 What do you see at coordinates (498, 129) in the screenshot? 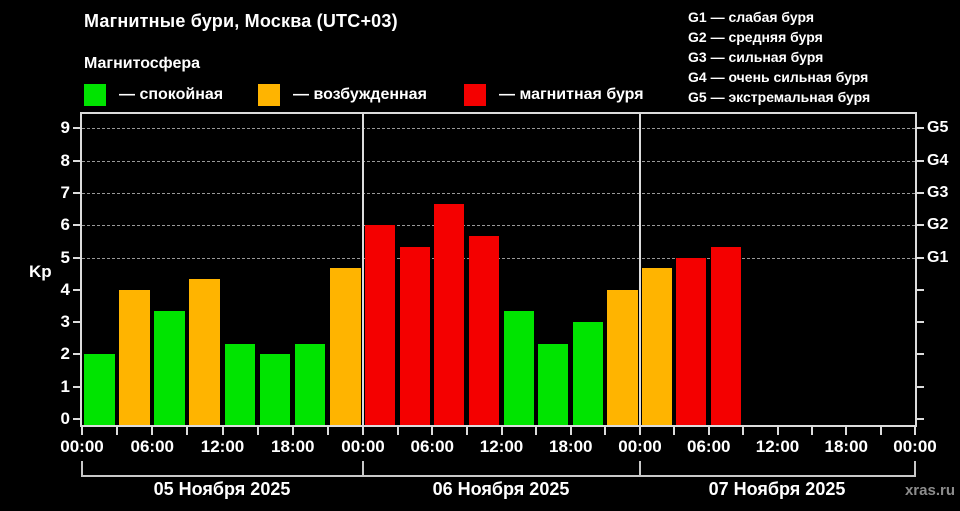
I see `gridline-kp9` at bounding box center [498, 129].